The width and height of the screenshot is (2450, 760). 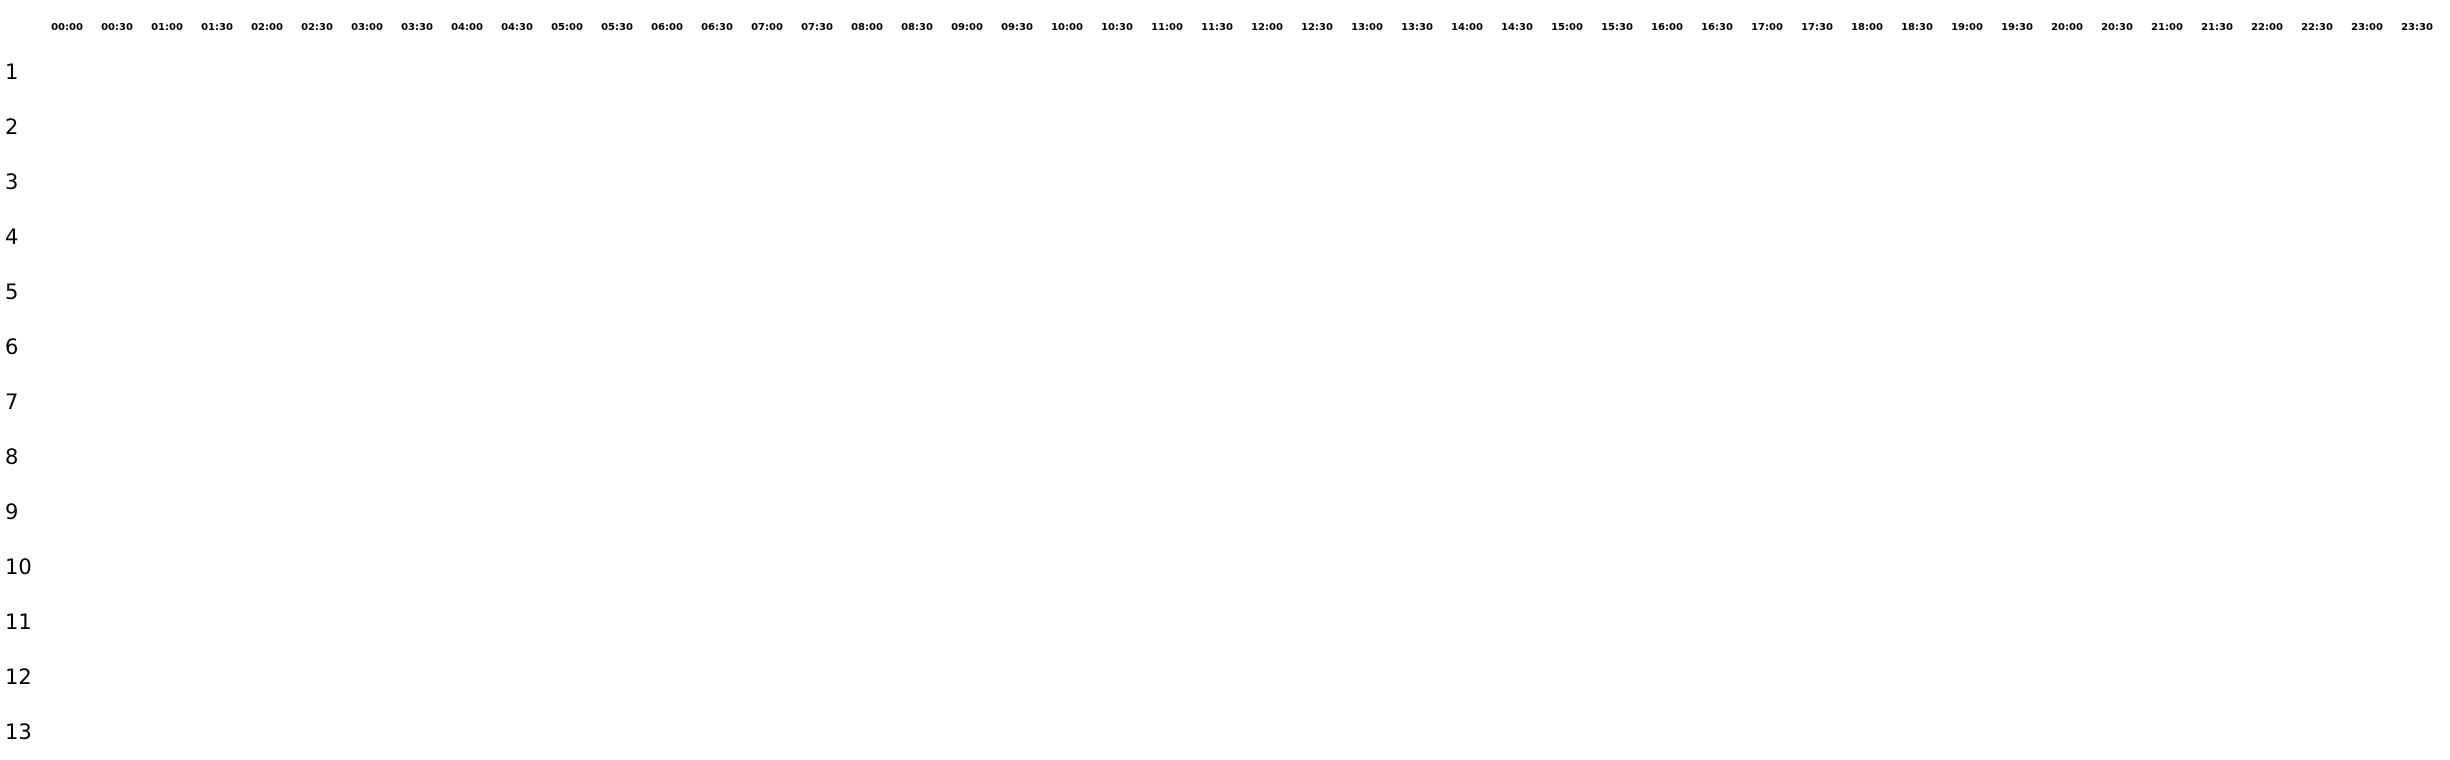 What do you see at coordinates (1467, 27) in the screenshot?
I see `time-slot-label: 14:00` at bounding box center [1467, 27].